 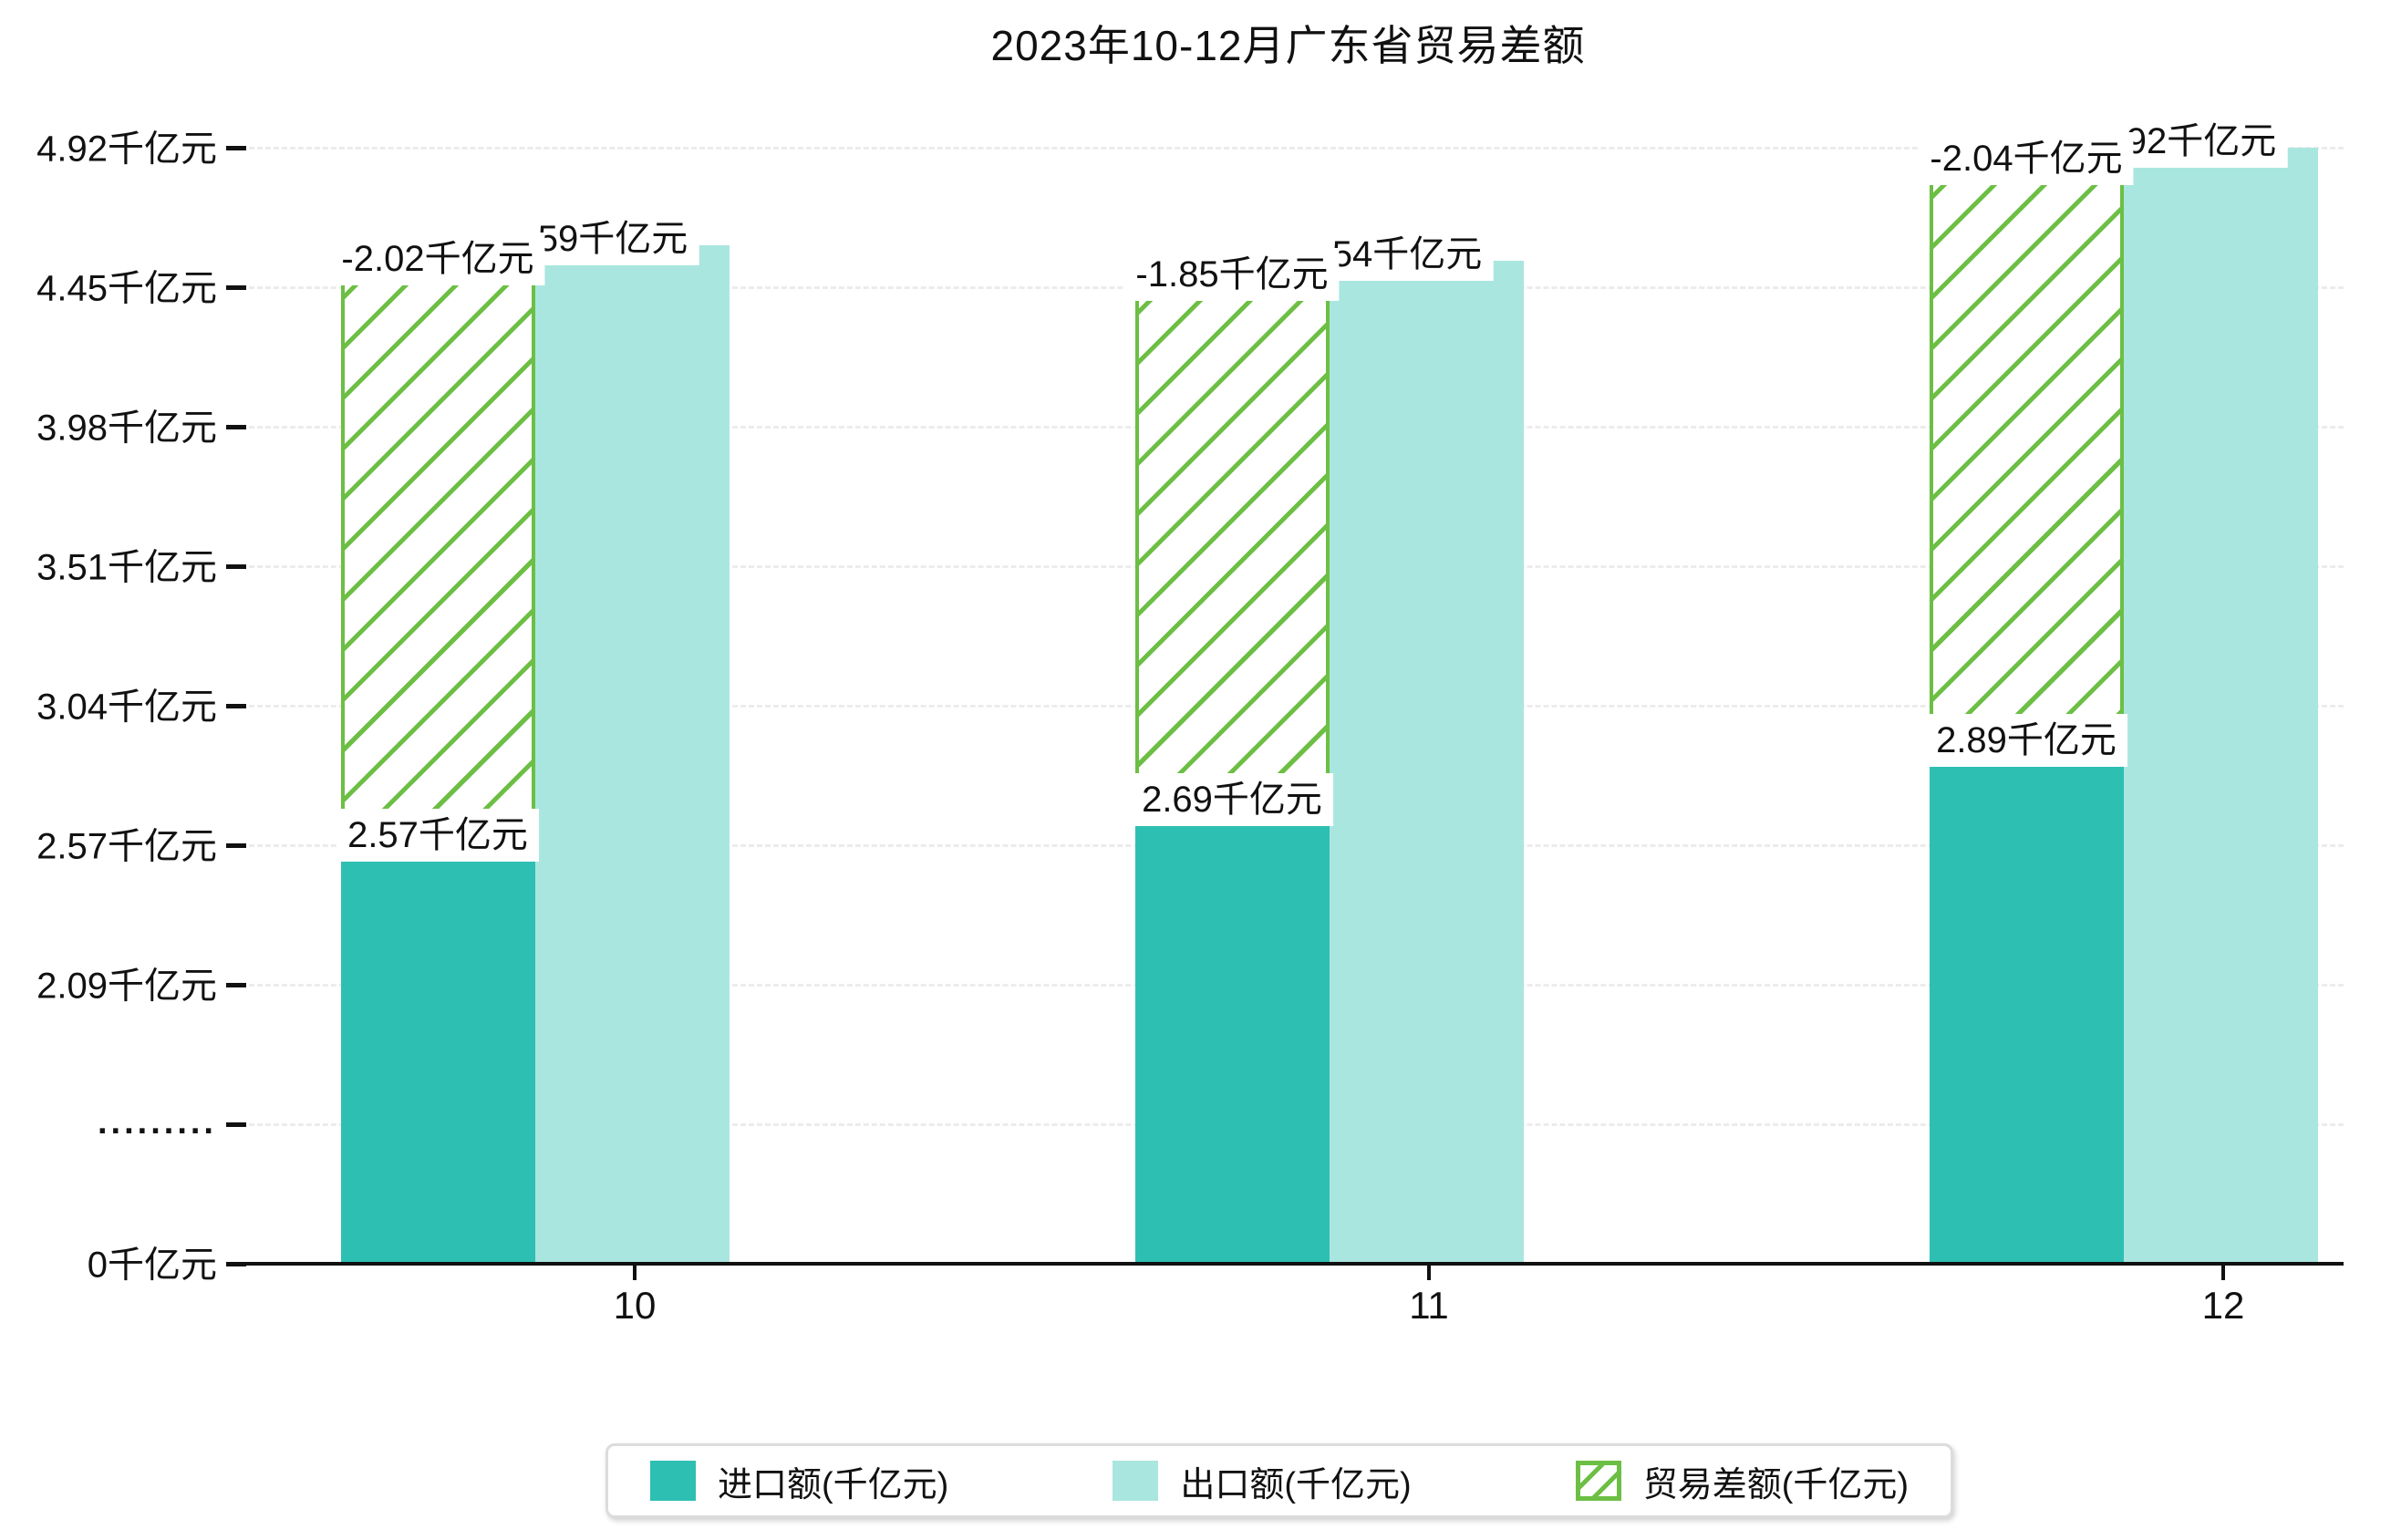 I want to click on legend-item-export: 出口额(千亿元), so click(x=1263, y=1481).